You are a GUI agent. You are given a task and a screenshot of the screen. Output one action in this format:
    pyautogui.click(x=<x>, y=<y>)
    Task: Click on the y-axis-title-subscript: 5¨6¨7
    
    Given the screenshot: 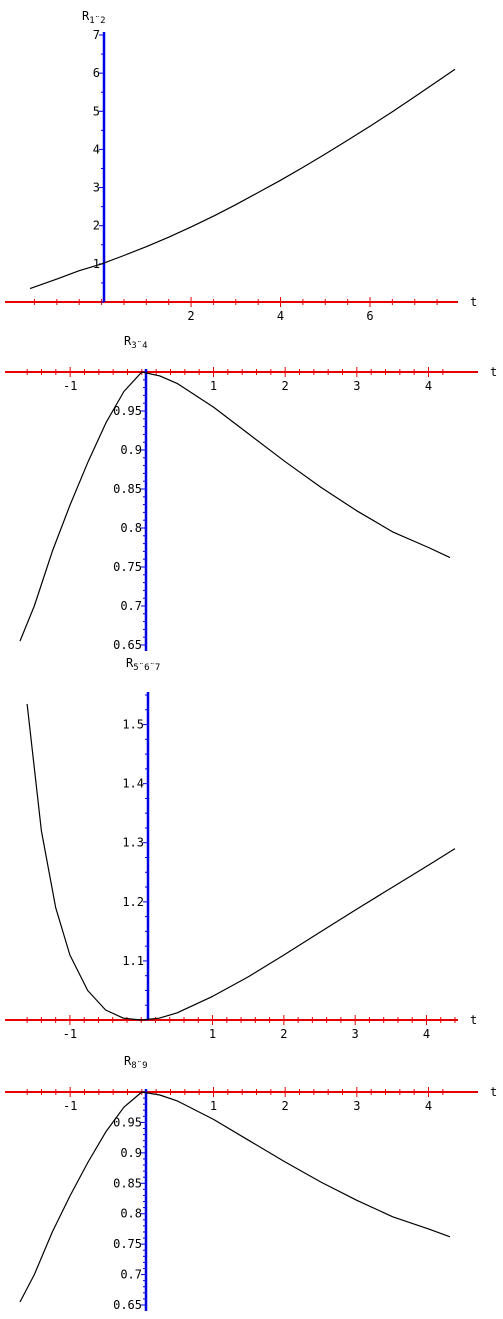 What is the action you would take?
    pyautogui.click(x=146, y=668)
    